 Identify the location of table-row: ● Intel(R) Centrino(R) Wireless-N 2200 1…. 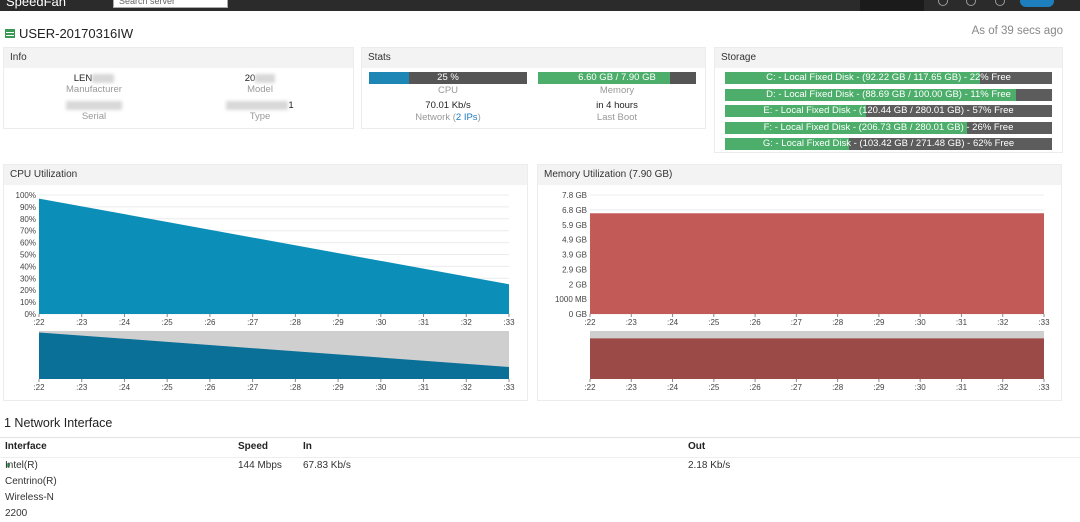
(540, 488).